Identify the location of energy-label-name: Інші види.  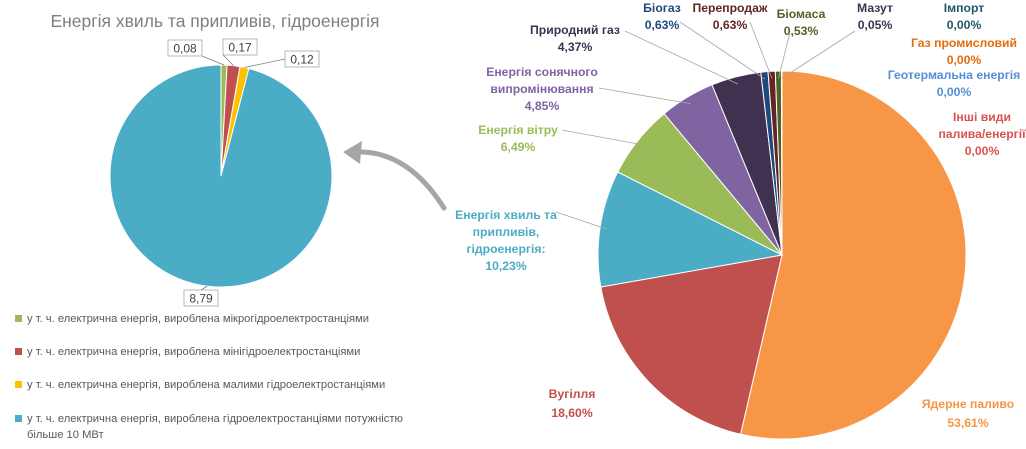
(982, 117).